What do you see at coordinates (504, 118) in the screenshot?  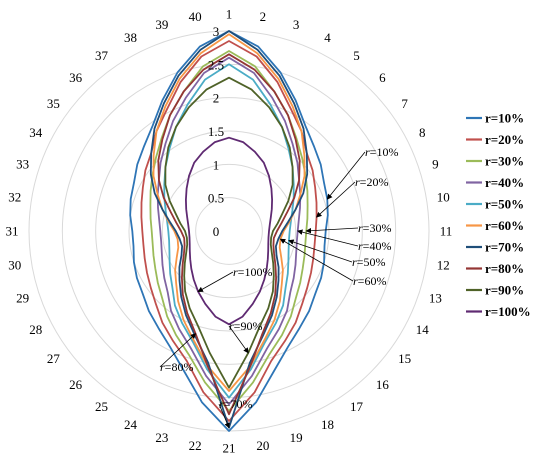 I see `legend-label: r=10%` at bounding box center [504, 118].